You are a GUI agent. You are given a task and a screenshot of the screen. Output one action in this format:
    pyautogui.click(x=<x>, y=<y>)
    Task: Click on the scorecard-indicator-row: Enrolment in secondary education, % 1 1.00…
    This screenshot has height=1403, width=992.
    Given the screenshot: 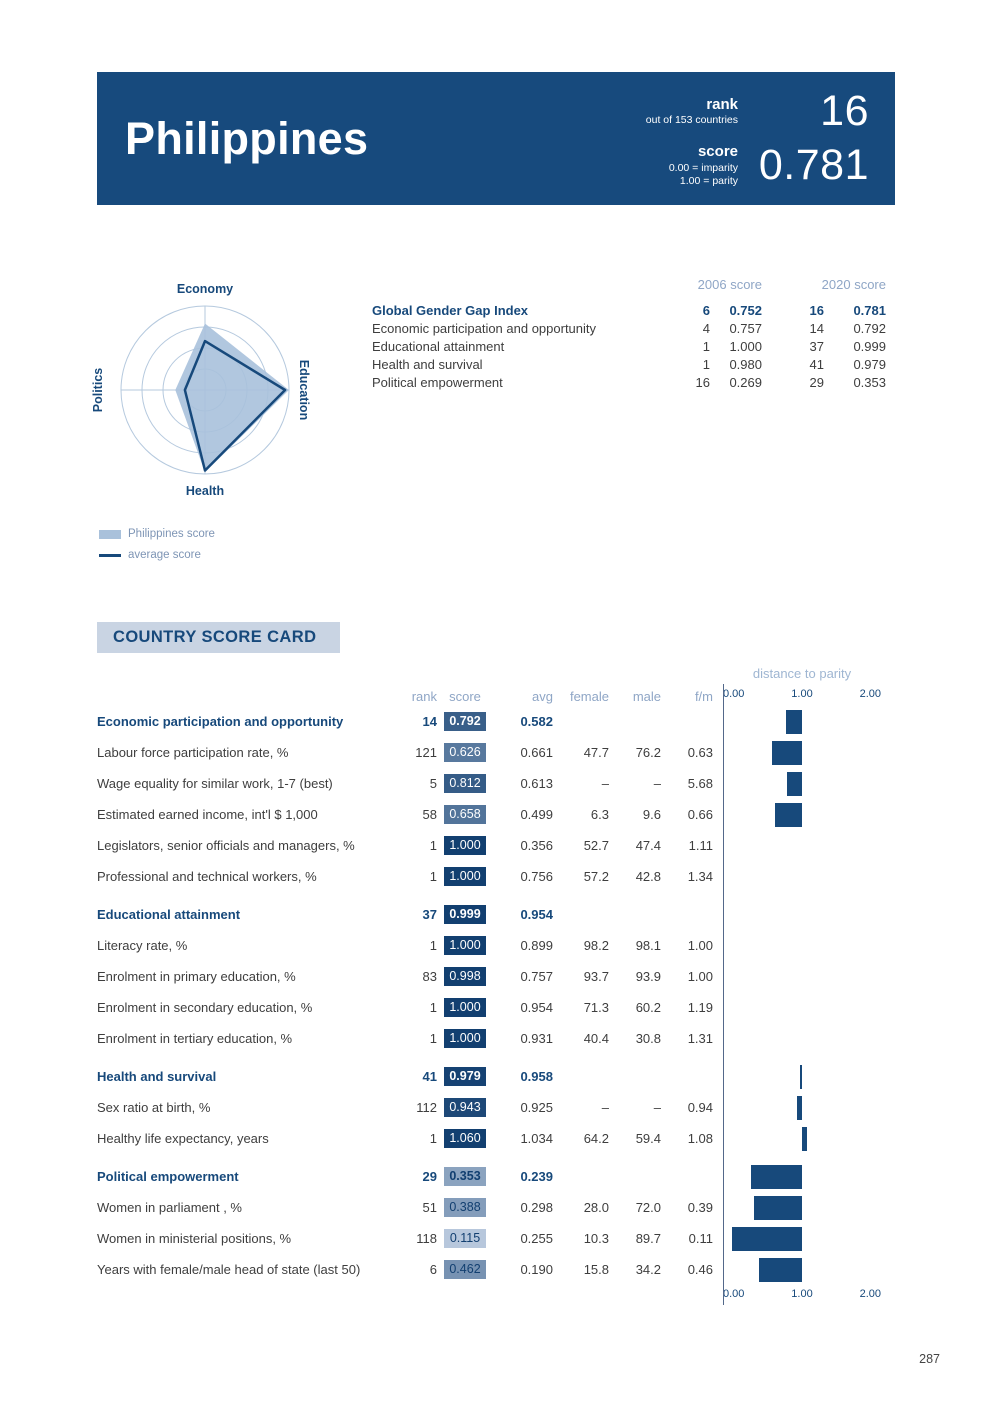 What is the action you would take?
    pyautogui.click(x=489, y=1007)
    